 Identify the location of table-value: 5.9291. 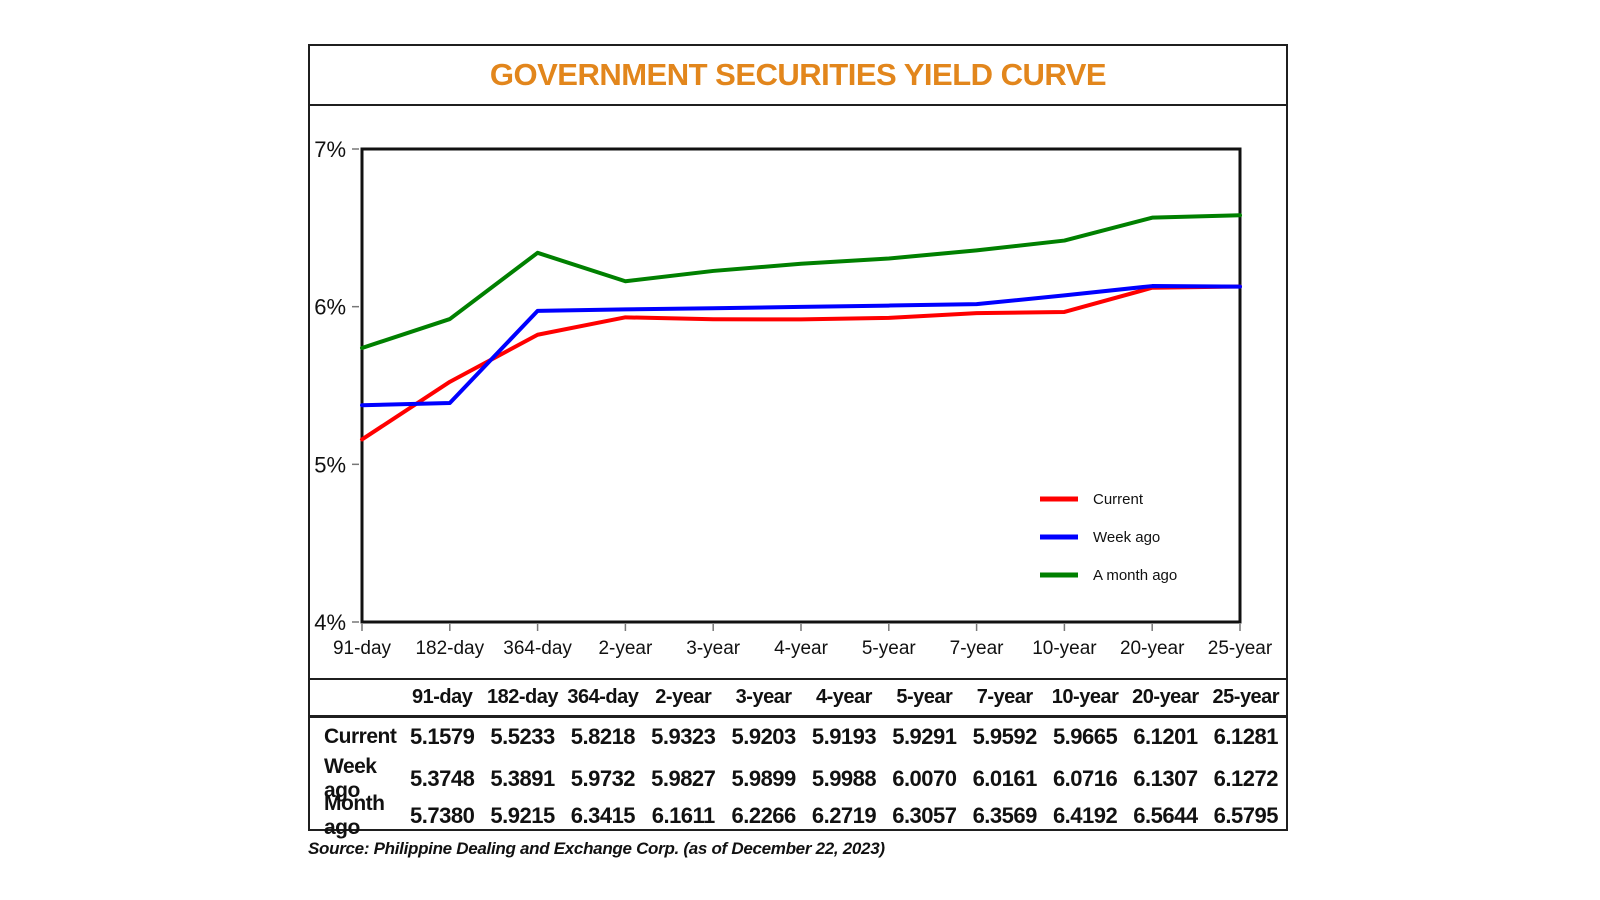
(924, 736).